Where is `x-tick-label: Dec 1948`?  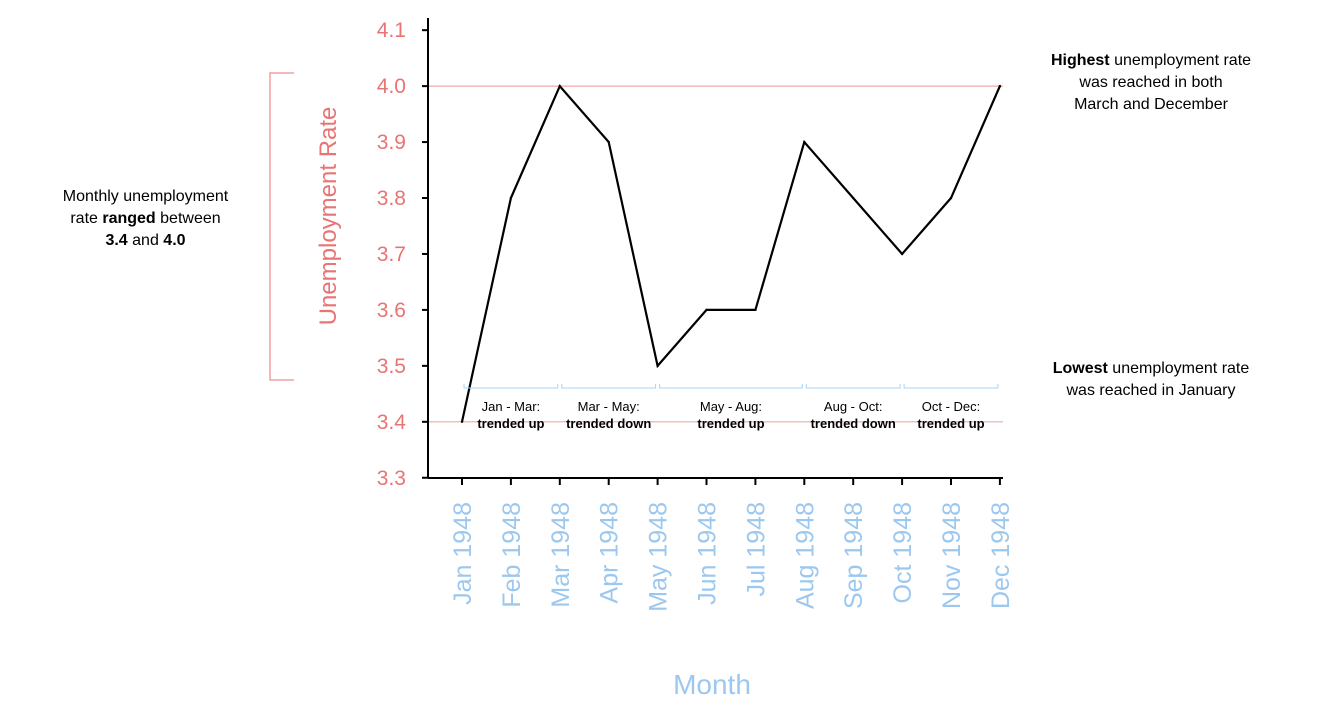
x-tick-label: Dec 1948 is located at coordinates (1001, 555).